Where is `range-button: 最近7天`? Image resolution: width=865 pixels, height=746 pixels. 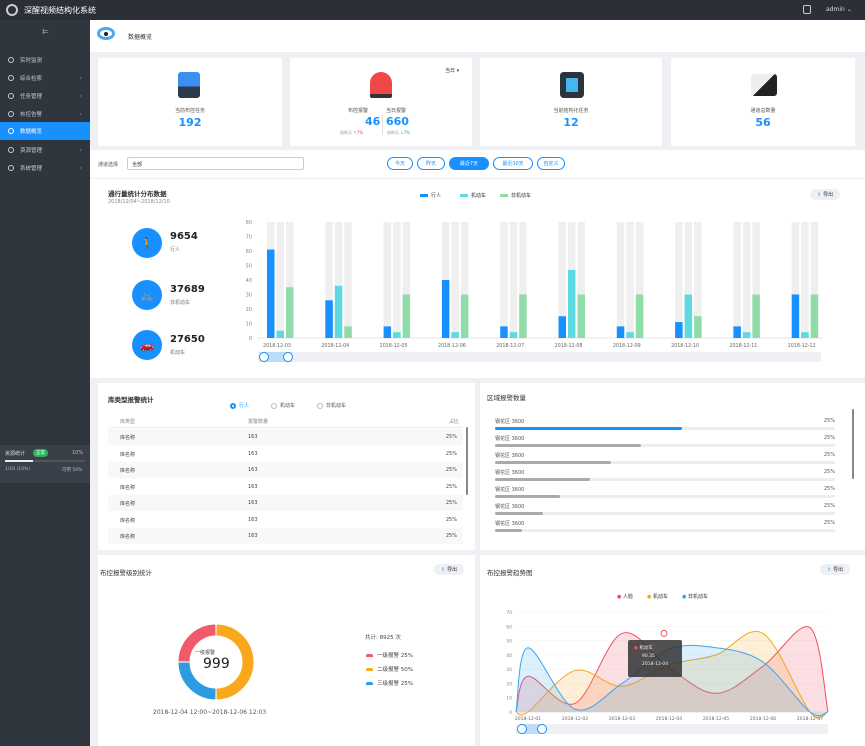 range-button: 最近7天 is located at coordinates (469, 163).